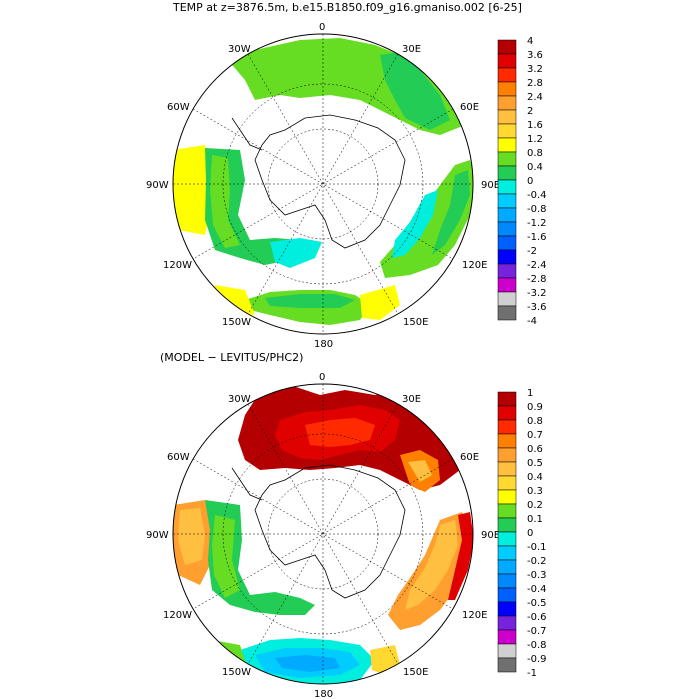 Image resolution: width=700 pixels, height=700 pixels. What do you see at coordinates (535, 407) in the screenshot?
I see `bottom-colorbar-label: 0.9` at bounding box center [535, 407].